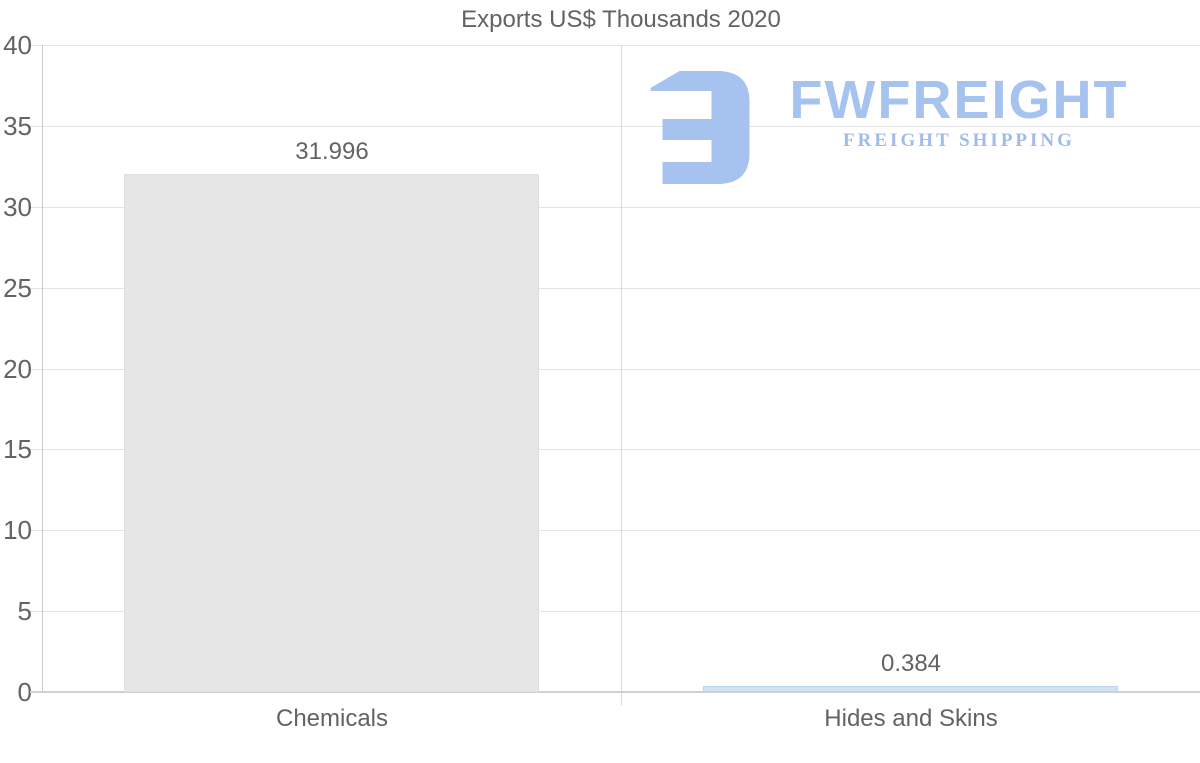  I want to click on x-axis-line, so click(615, 692).